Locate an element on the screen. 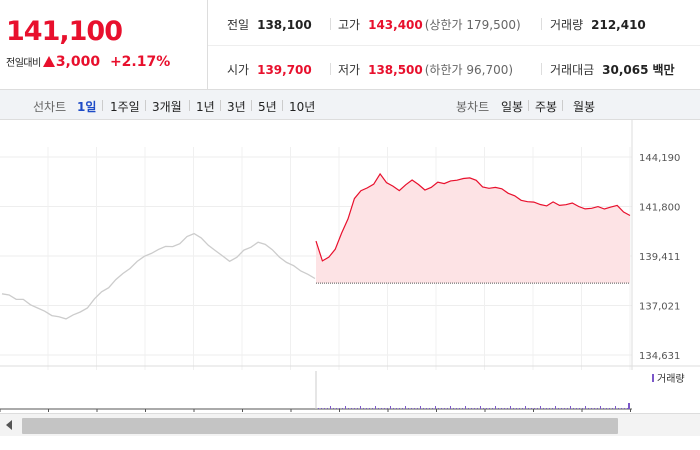 The image size is (700, 450). tab-1d: 1일 is located at coordinates (87, 107).